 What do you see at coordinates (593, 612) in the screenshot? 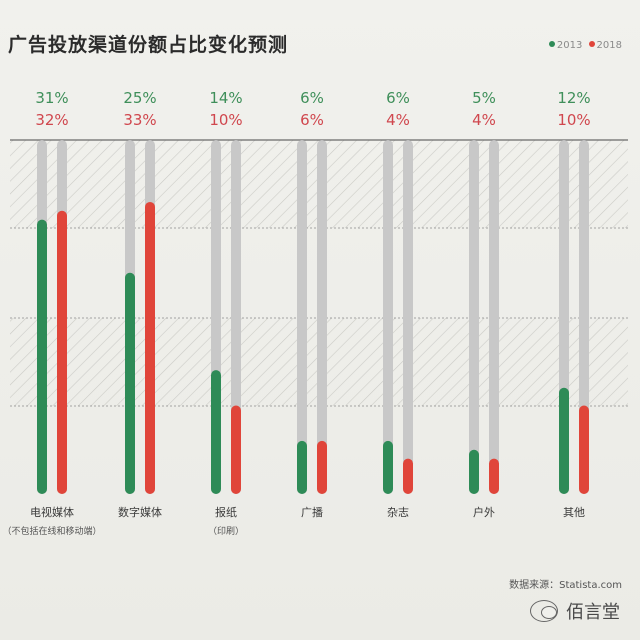
I see `watermark-text: 佰言堂` at bounding box center [593, 612].